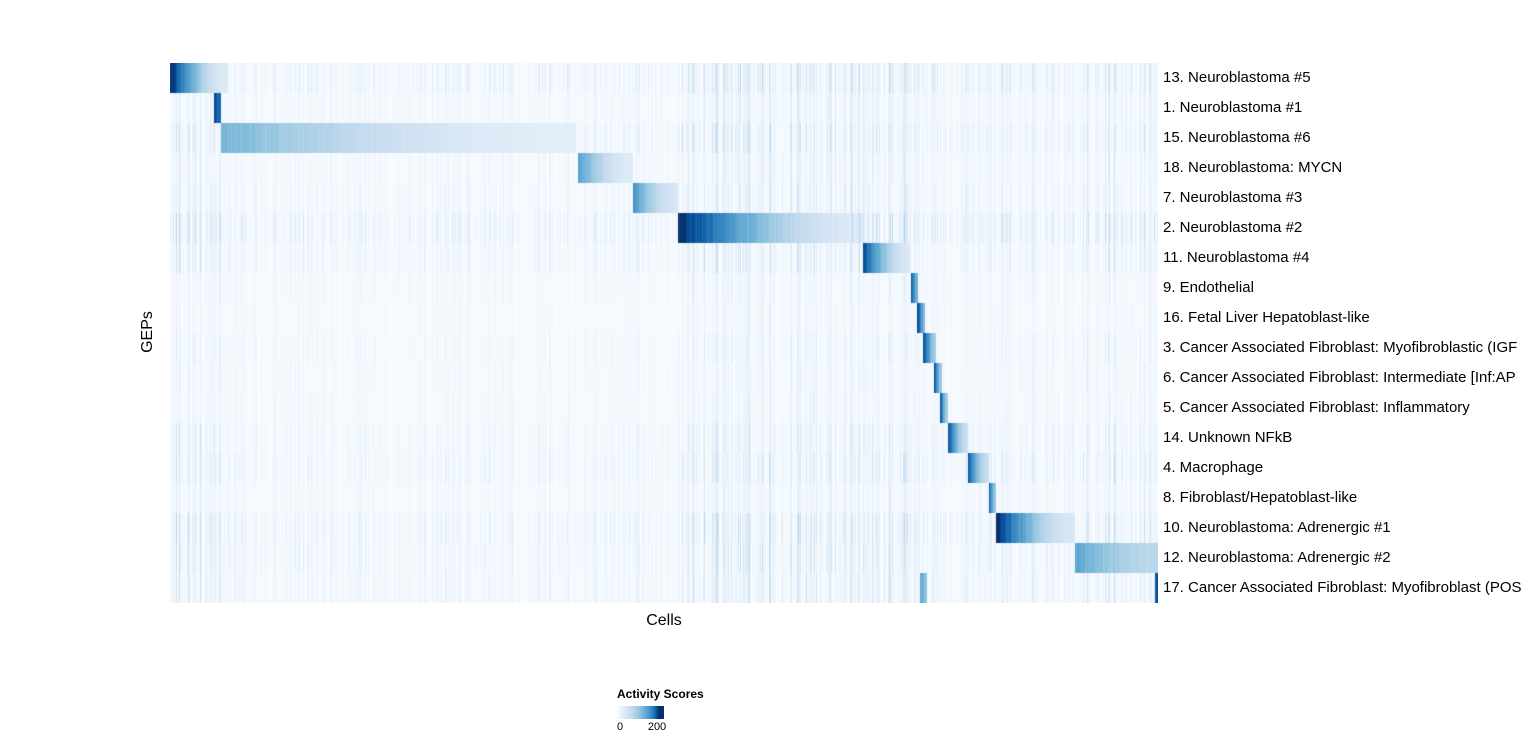  What do you see at coordinates (1277, 557) in the screenshot?
I see `row-label: 12. Neuroblastoma: Adrenergic #2` at bounding box center [1277, 557].